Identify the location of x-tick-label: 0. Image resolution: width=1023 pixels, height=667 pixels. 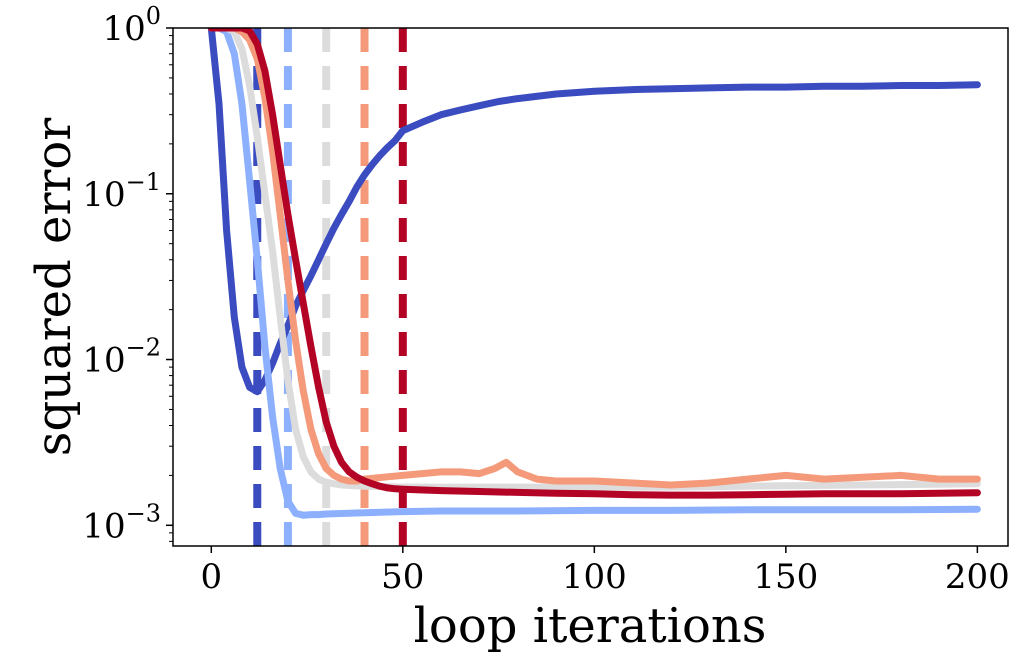
(211, 577).